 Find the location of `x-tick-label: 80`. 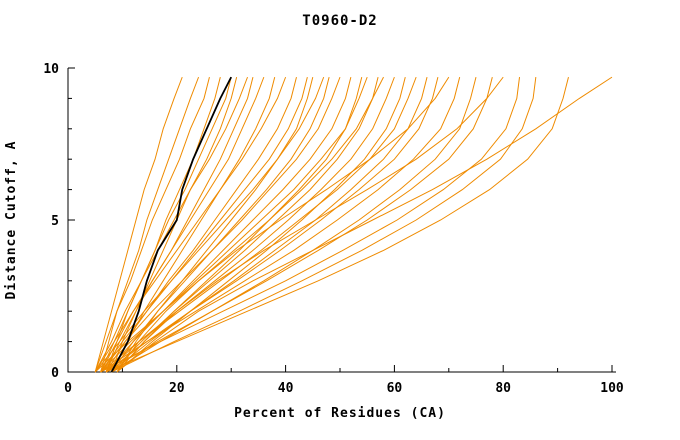

x-tick-label: 80 is located at coordinates (503, 388).